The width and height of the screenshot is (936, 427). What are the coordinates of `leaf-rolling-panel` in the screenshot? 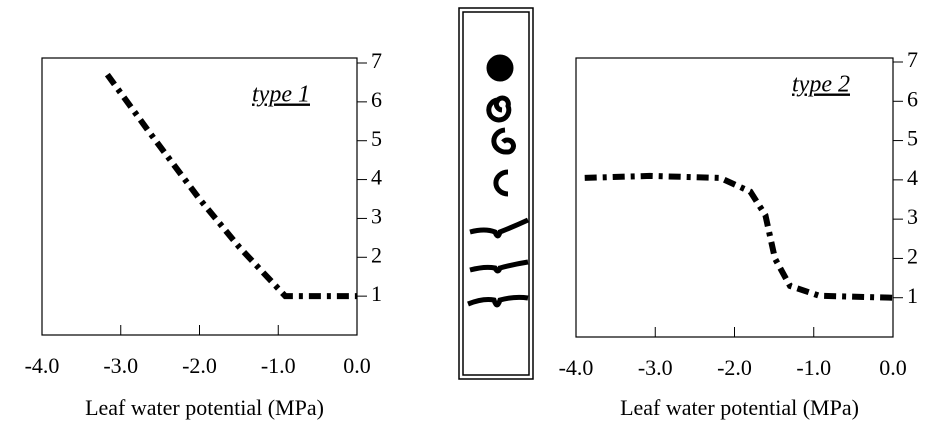 It's located at (496, 193).